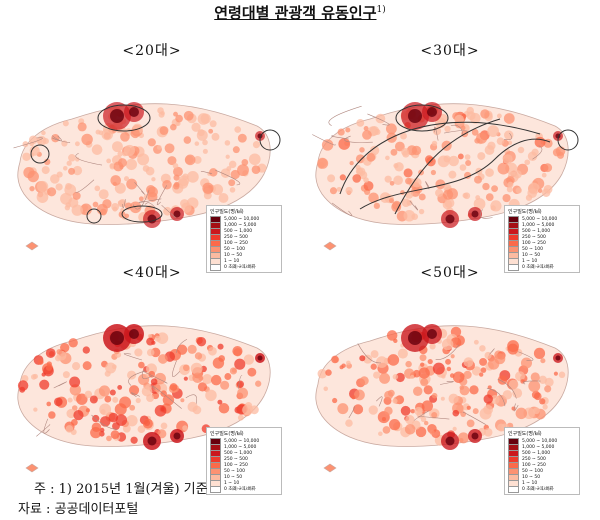 The height and width of the screenshot is (520, 600). I want to click on title-text: 연령대별 관광객 유동인구, so click(295, 13).